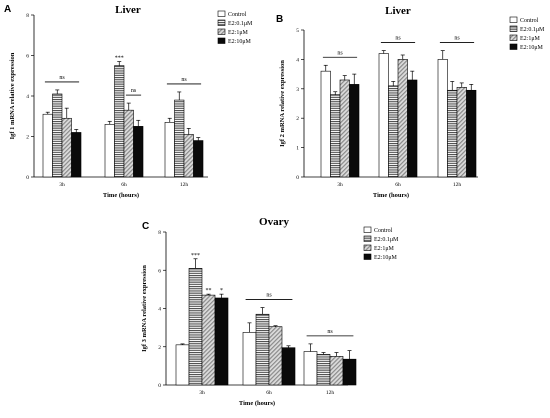 The image size is (550, 418). What do you see at coordinates (279, 19) in the screenshot?
I see `panel-letter: B` at bounding box center [279, 19].